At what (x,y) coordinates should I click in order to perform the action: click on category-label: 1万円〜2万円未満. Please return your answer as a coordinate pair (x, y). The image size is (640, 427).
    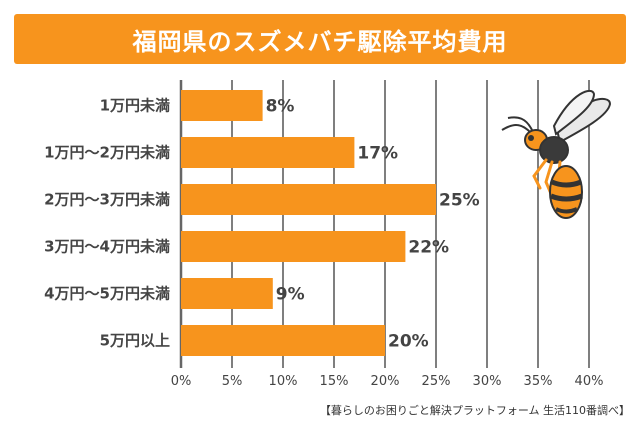
    Looking at the image, I should click on (107, 153).